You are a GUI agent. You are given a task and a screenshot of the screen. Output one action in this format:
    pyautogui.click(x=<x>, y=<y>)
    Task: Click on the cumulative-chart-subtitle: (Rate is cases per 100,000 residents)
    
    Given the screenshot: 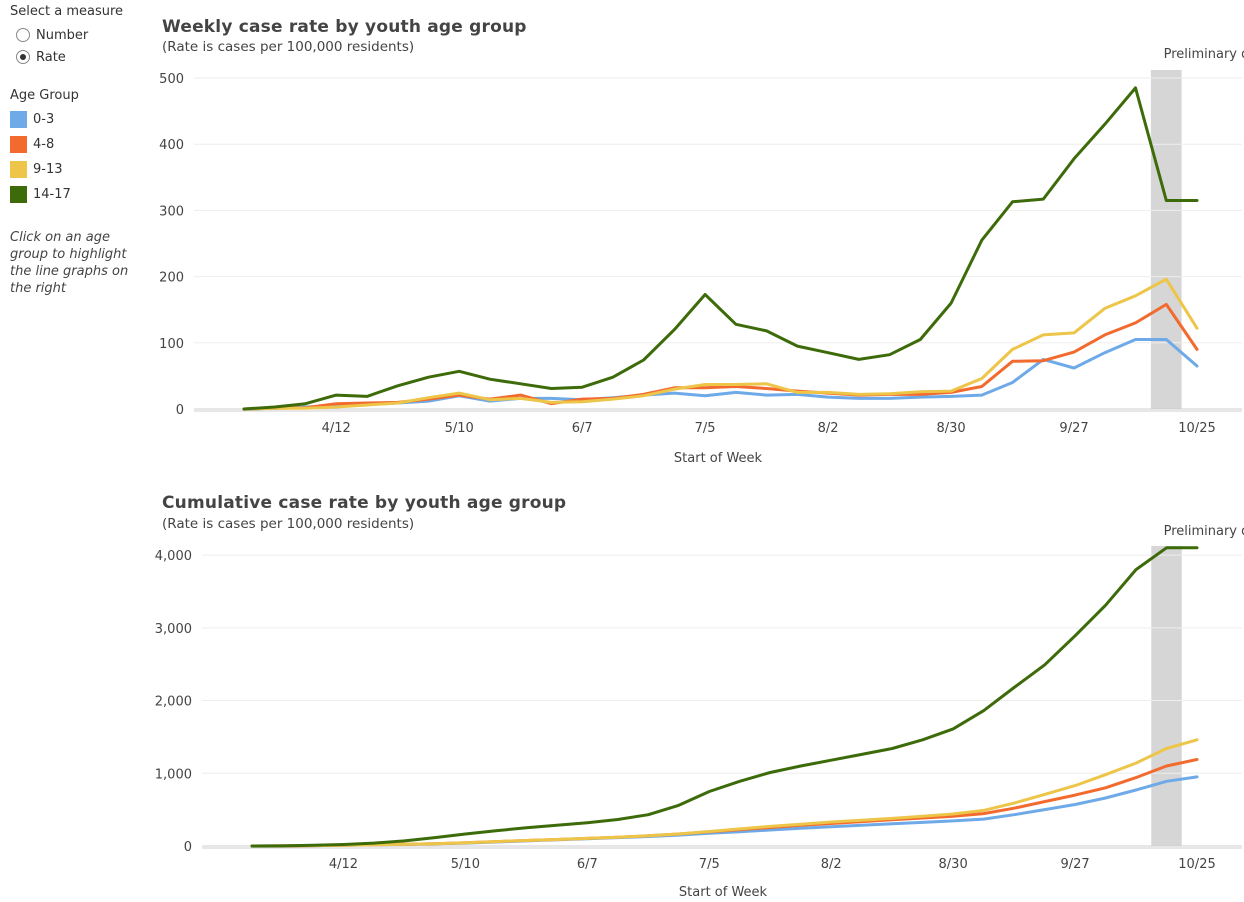 What is the action you would take?
    pyautogui.click(x=288, y=524)
    